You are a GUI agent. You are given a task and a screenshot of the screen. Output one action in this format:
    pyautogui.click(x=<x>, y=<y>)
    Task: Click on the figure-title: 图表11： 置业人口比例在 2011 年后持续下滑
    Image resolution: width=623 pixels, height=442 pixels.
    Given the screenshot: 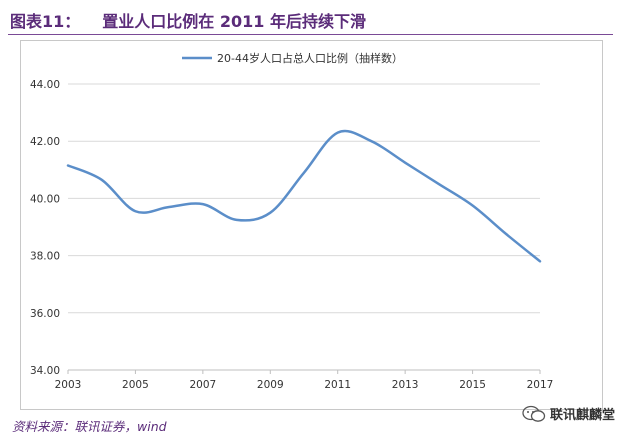 What is the action you would take?
    pyautogui.click(x=188, y=20)
    